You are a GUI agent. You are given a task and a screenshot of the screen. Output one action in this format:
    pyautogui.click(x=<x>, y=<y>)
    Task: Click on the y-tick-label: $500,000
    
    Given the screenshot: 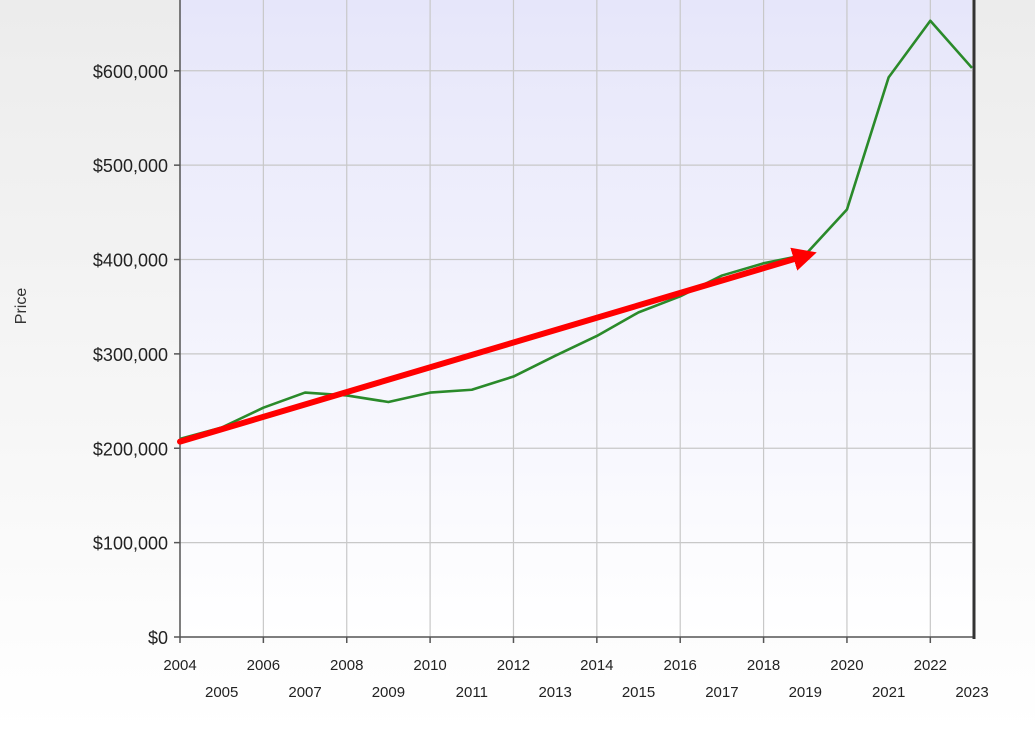 What is the action you would take?
    pyautogui.click(x=130, y=166)
    